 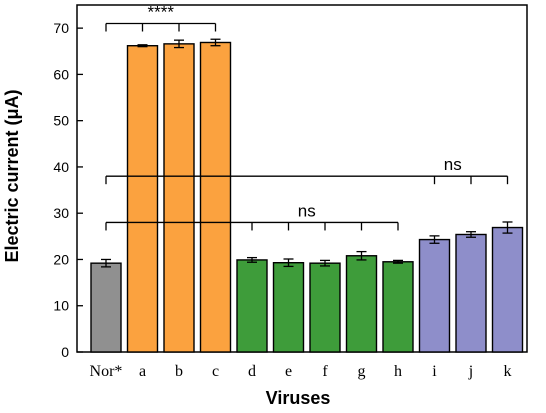 I want to click on y-tick-label: 20, so click(x=61, y=259).